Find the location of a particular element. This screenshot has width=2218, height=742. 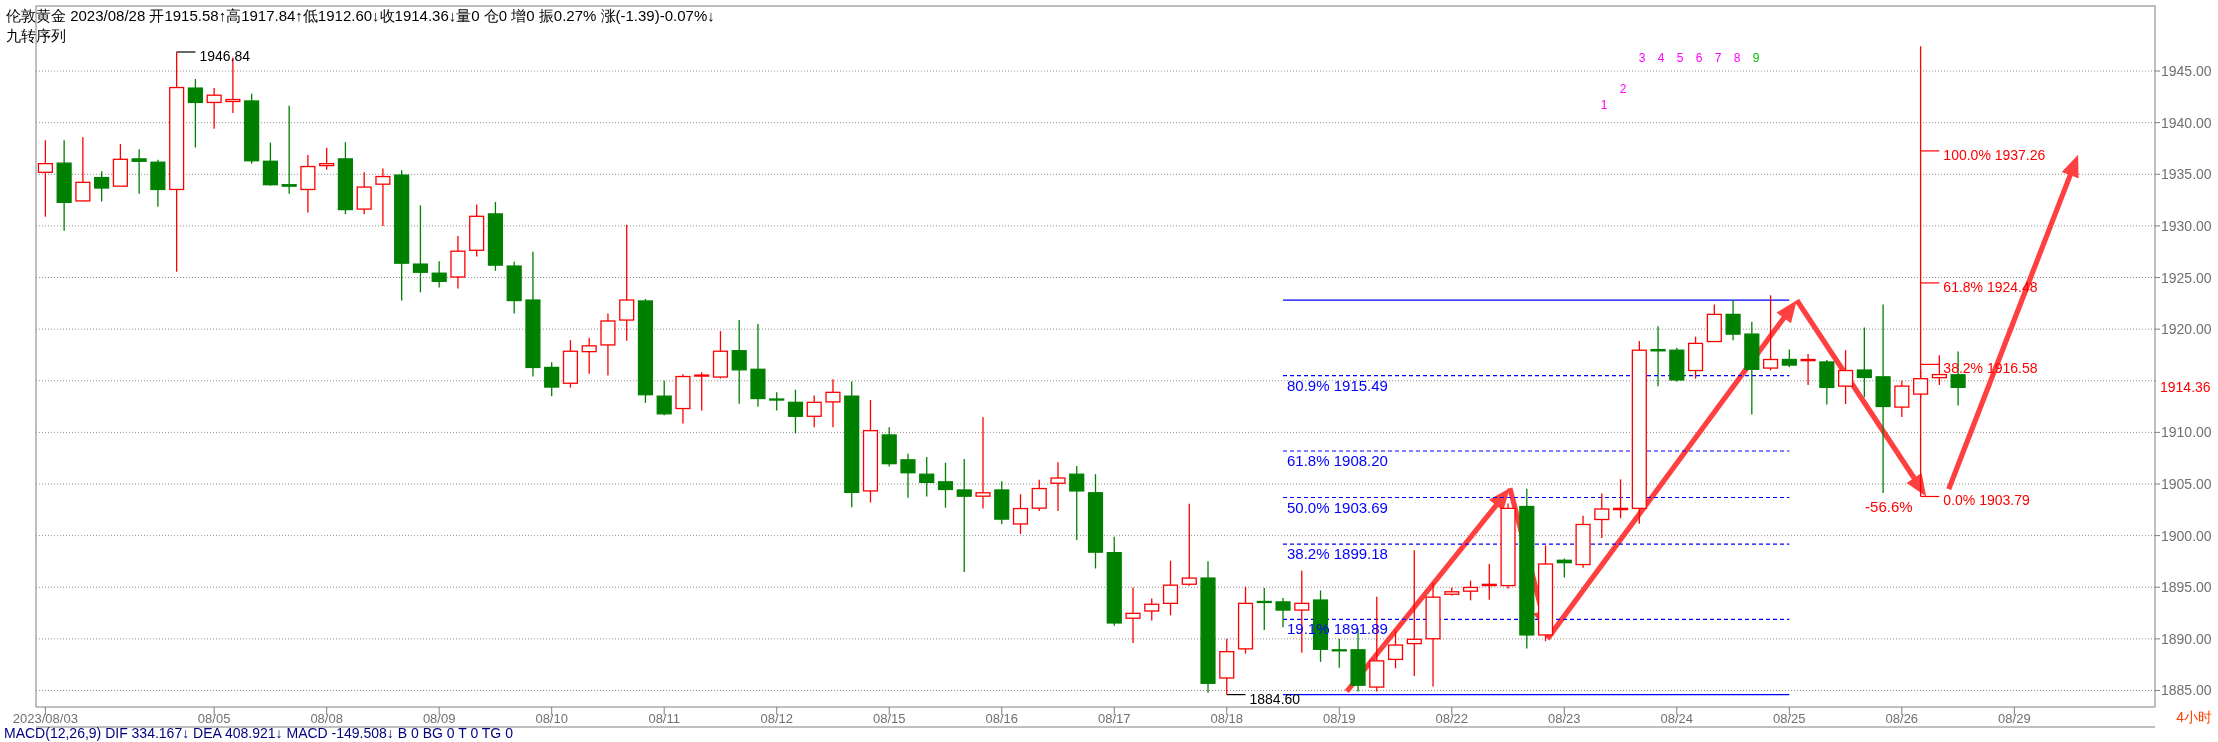

series-label: 1946.84 is located at coordinates (225, 56).